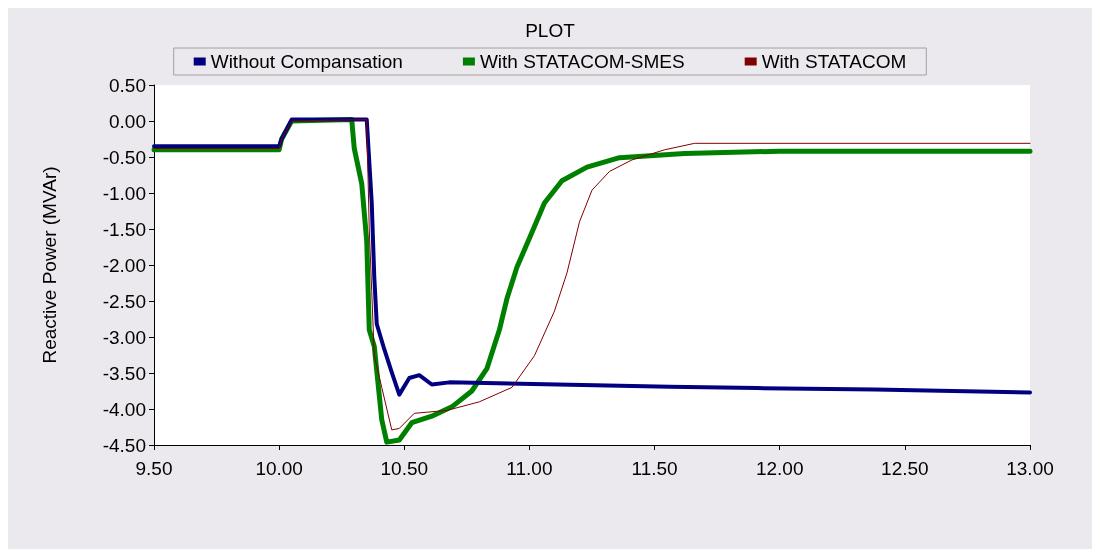  Describe the element at coordinates (529, 468) in the screenshot. I see `x-tick-label: 11.00` at that location.